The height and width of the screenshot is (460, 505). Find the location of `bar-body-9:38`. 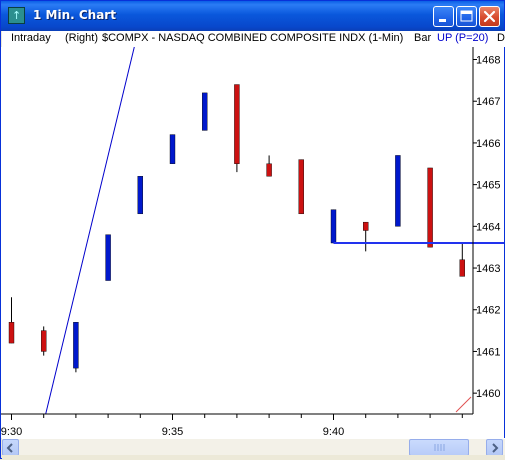

bar-body-9:38 is located at coordinates (269, 170).